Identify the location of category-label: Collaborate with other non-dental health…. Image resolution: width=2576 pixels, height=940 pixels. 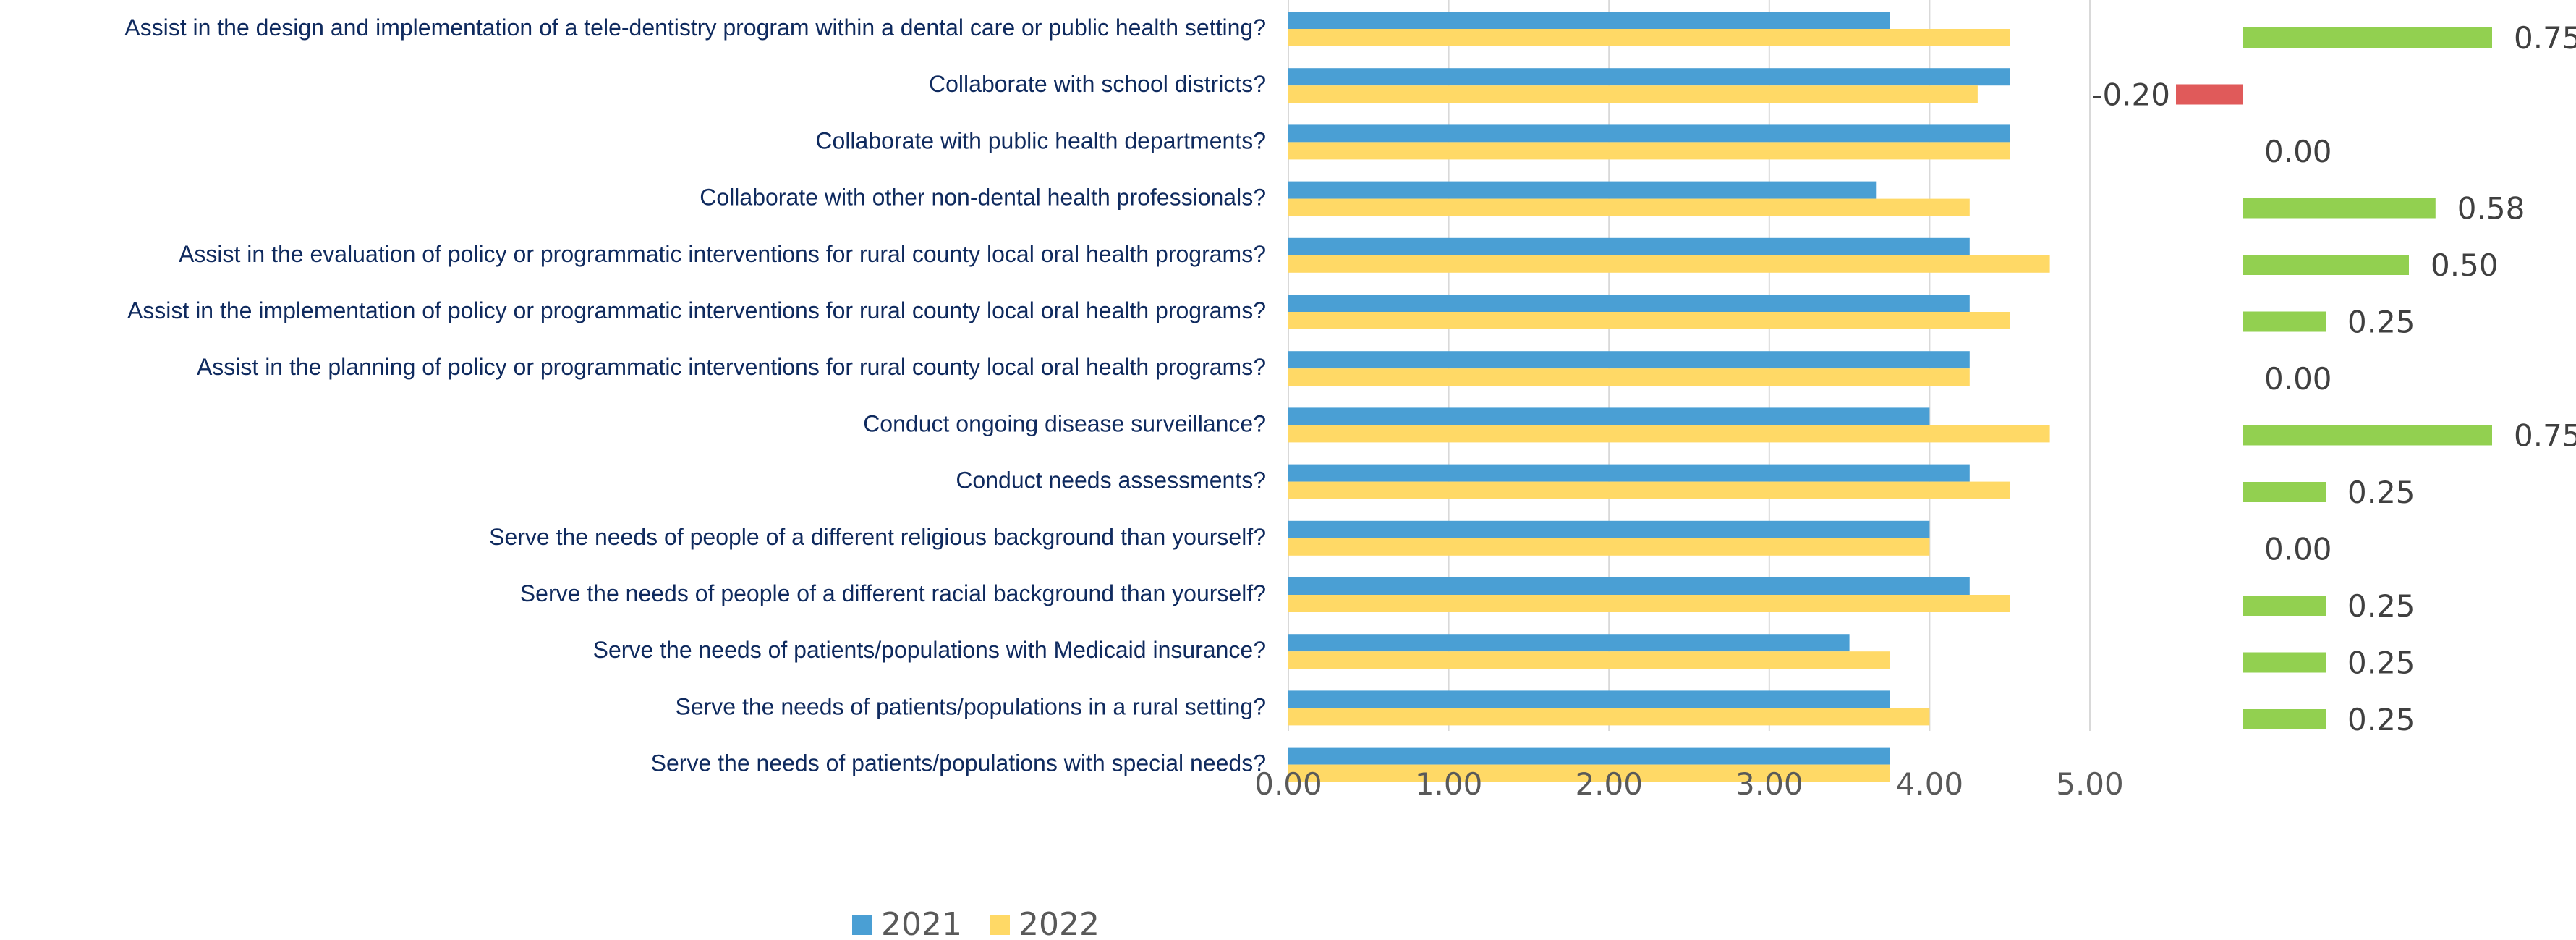
(983, 198).